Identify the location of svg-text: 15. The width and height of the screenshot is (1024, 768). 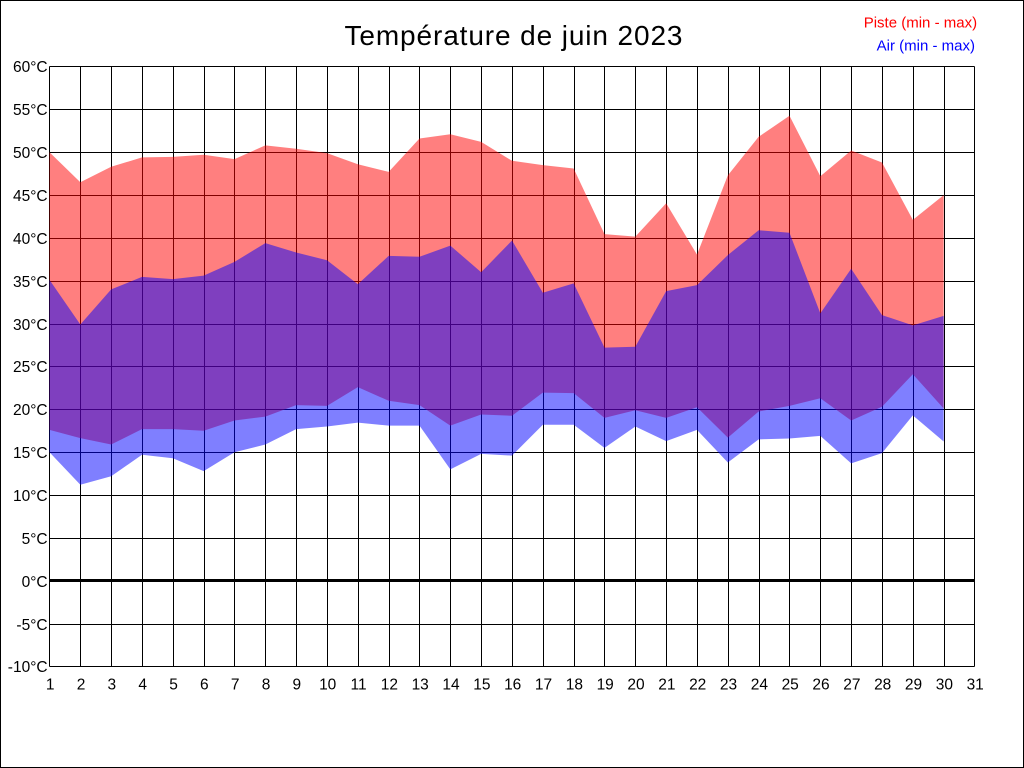
(481, 685).